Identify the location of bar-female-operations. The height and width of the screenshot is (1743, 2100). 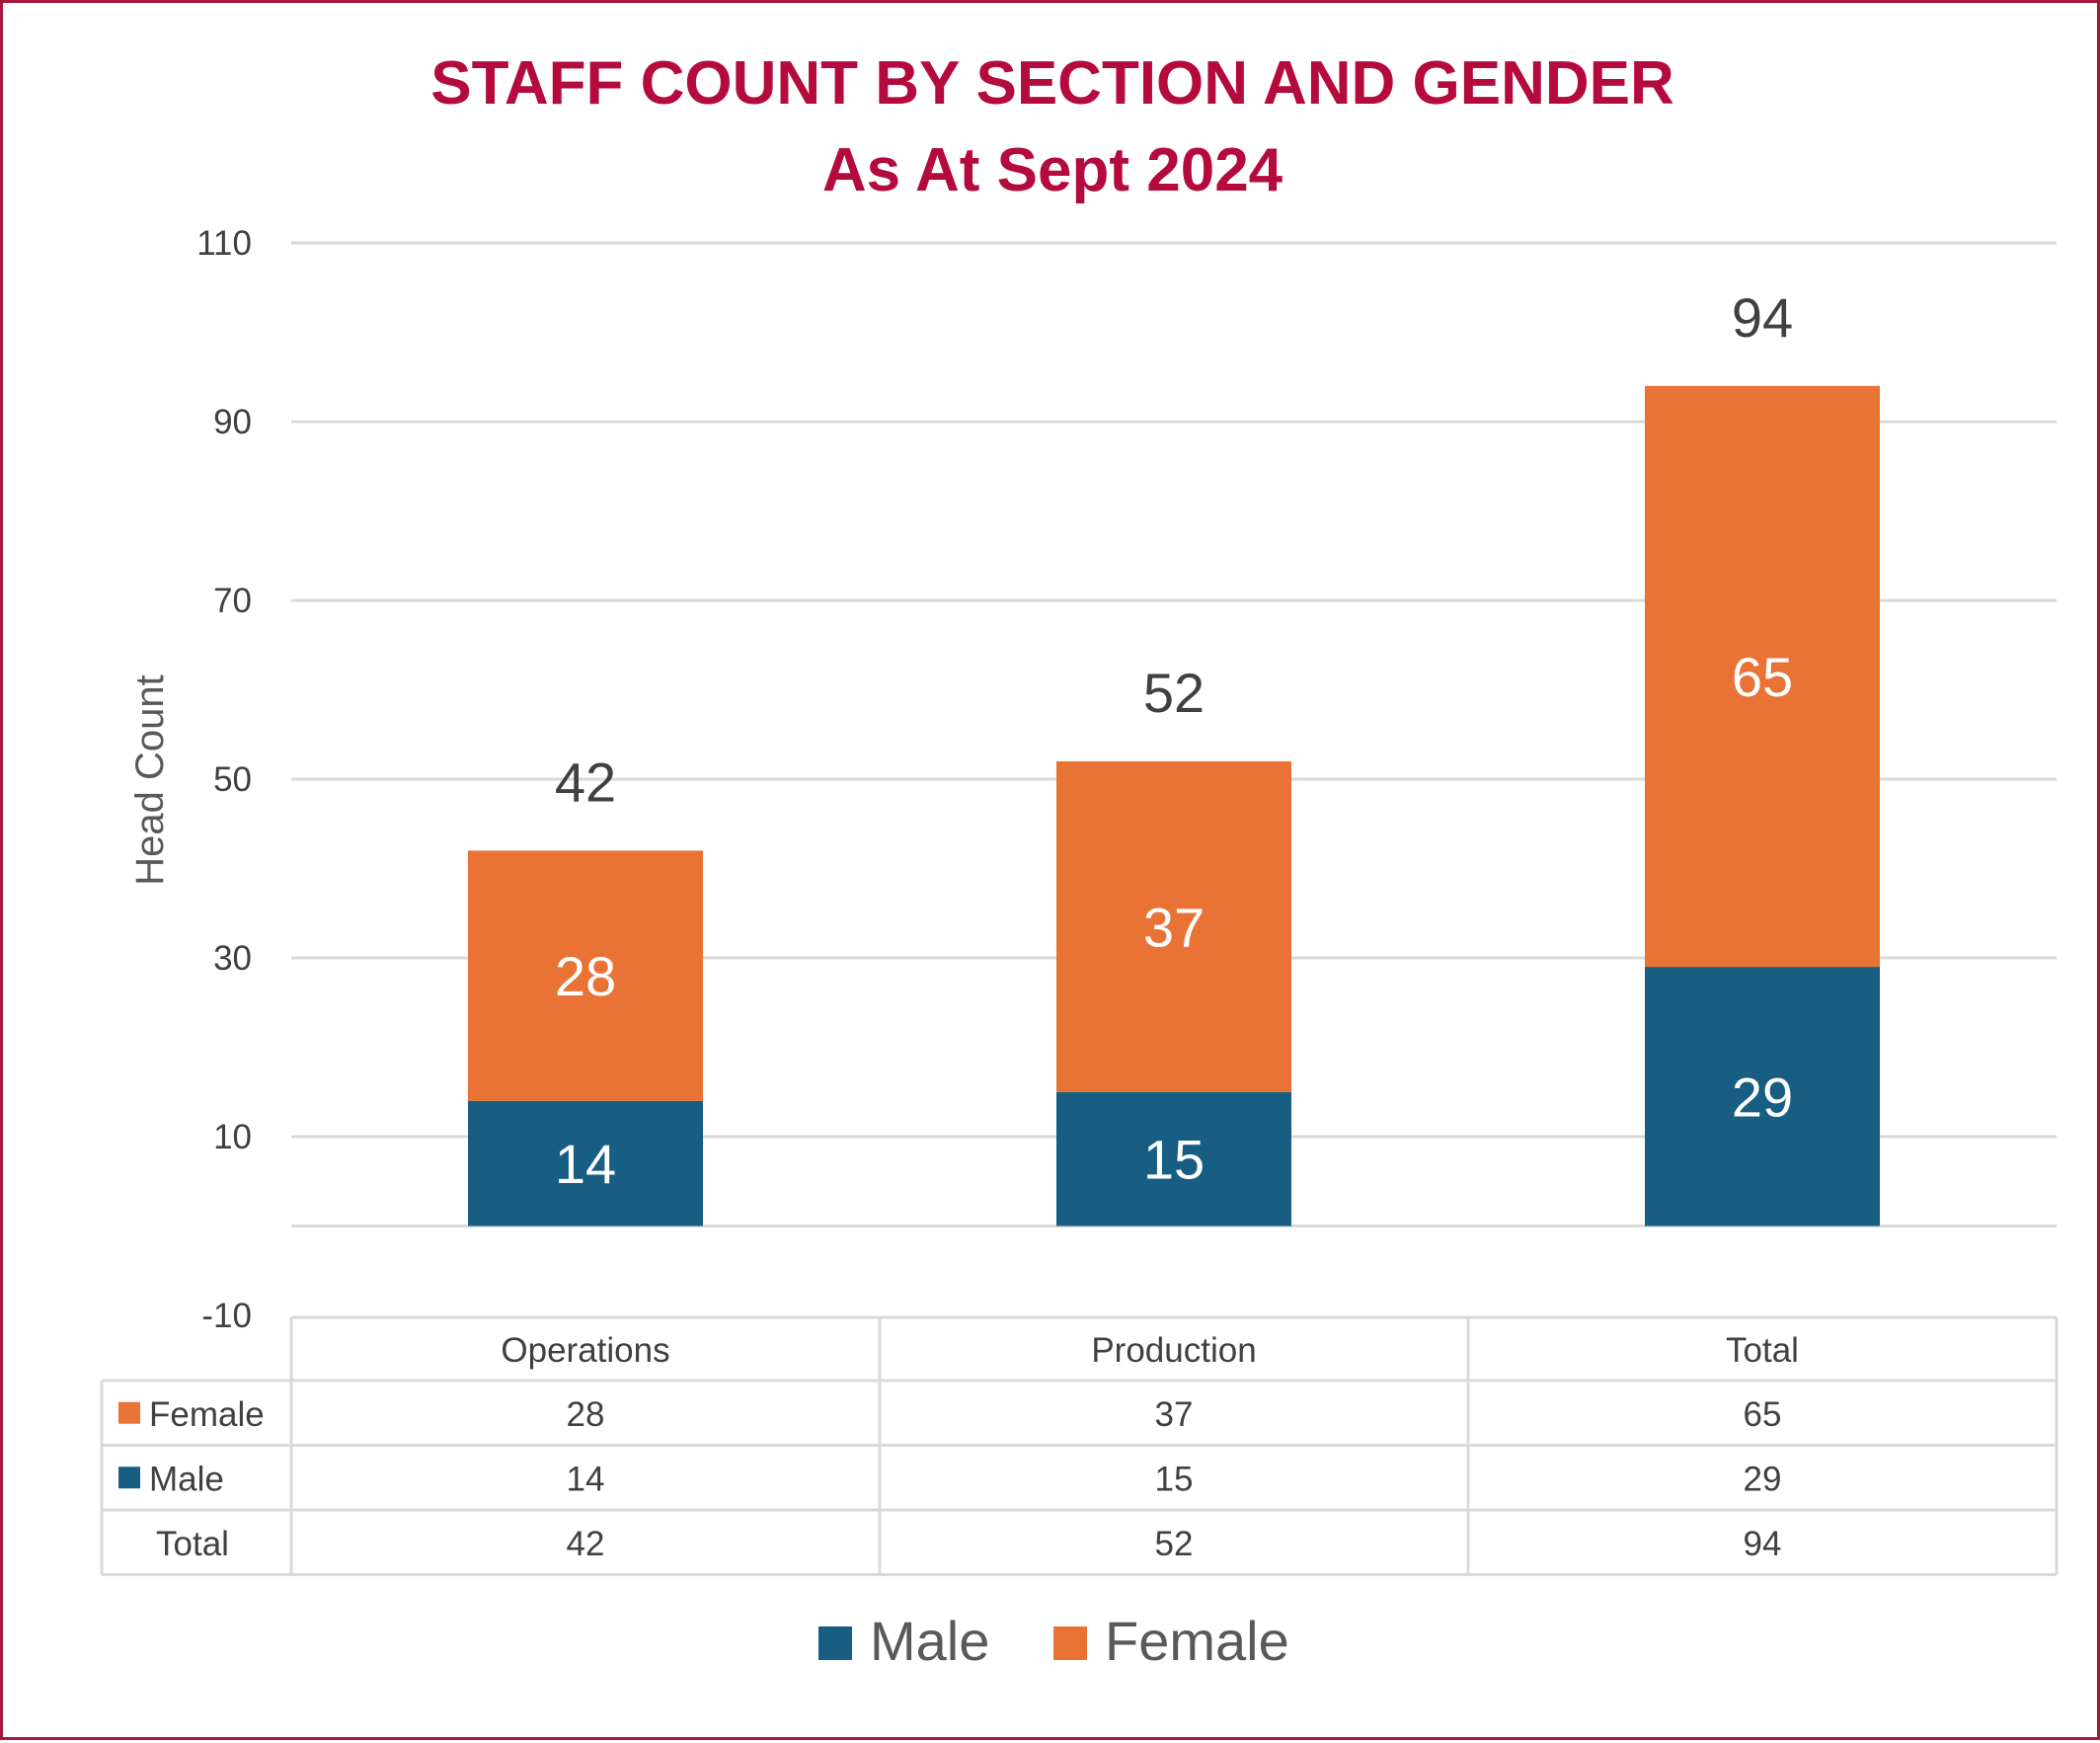
(586, 975).